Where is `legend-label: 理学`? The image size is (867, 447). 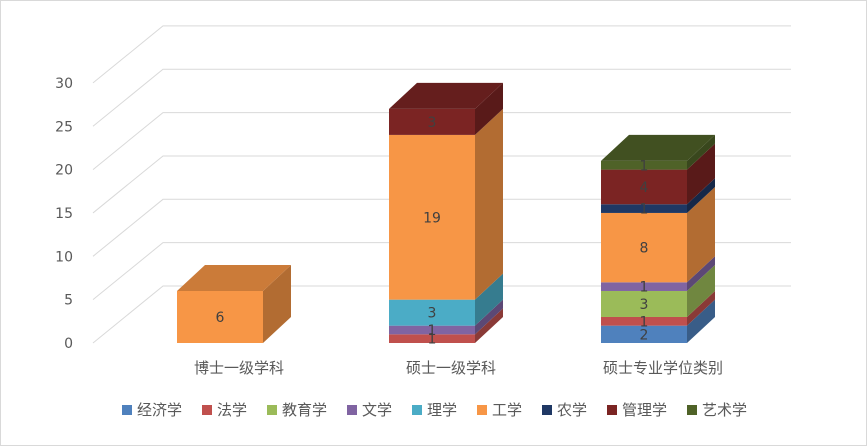
legend-label: 理学 is located at coordinates (442, 410).